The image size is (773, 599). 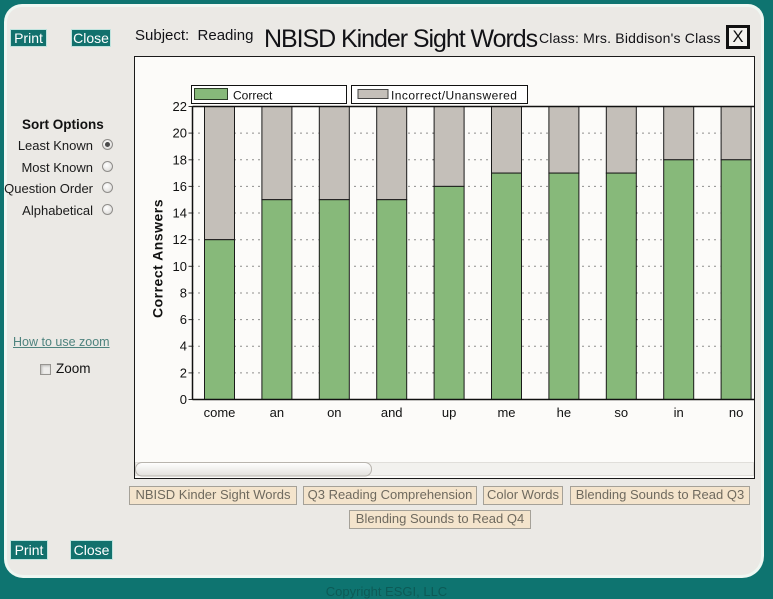 I want to click on svg-text: 22, so click(x=180, y=106).